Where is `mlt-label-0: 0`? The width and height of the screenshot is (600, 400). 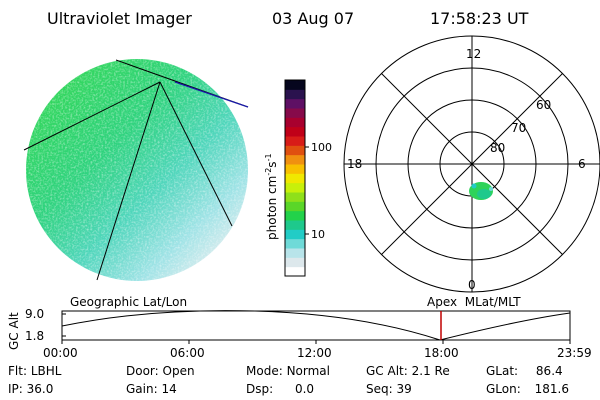 mlt-label-0: 0 is located at coordinates (472, 285).